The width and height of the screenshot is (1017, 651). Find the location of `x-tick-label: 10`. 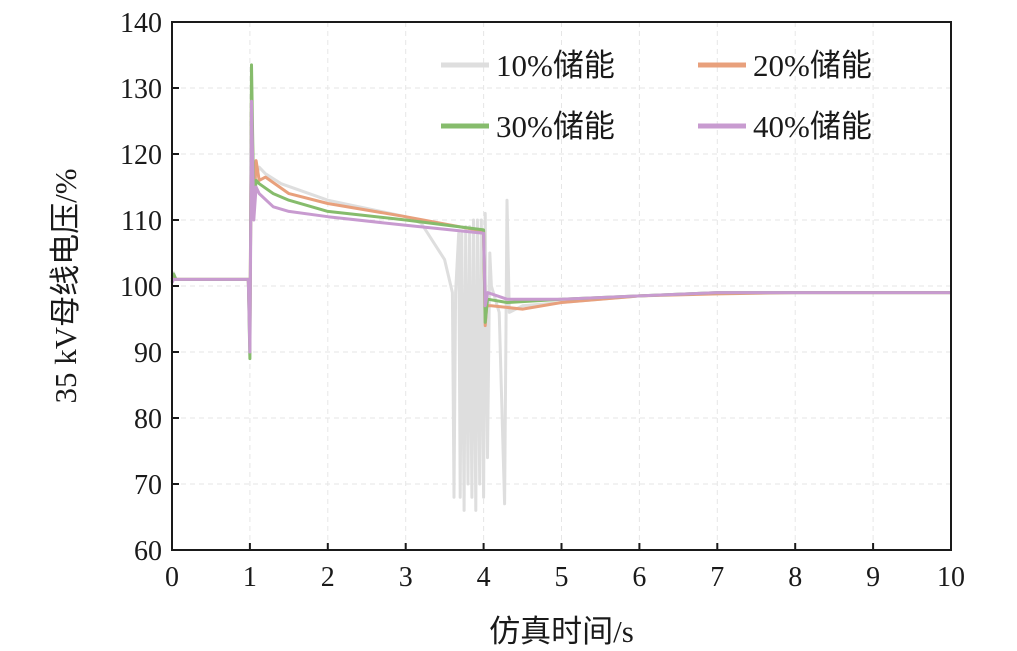

x-tick-label: 10 is located at coordinates (951, 577).